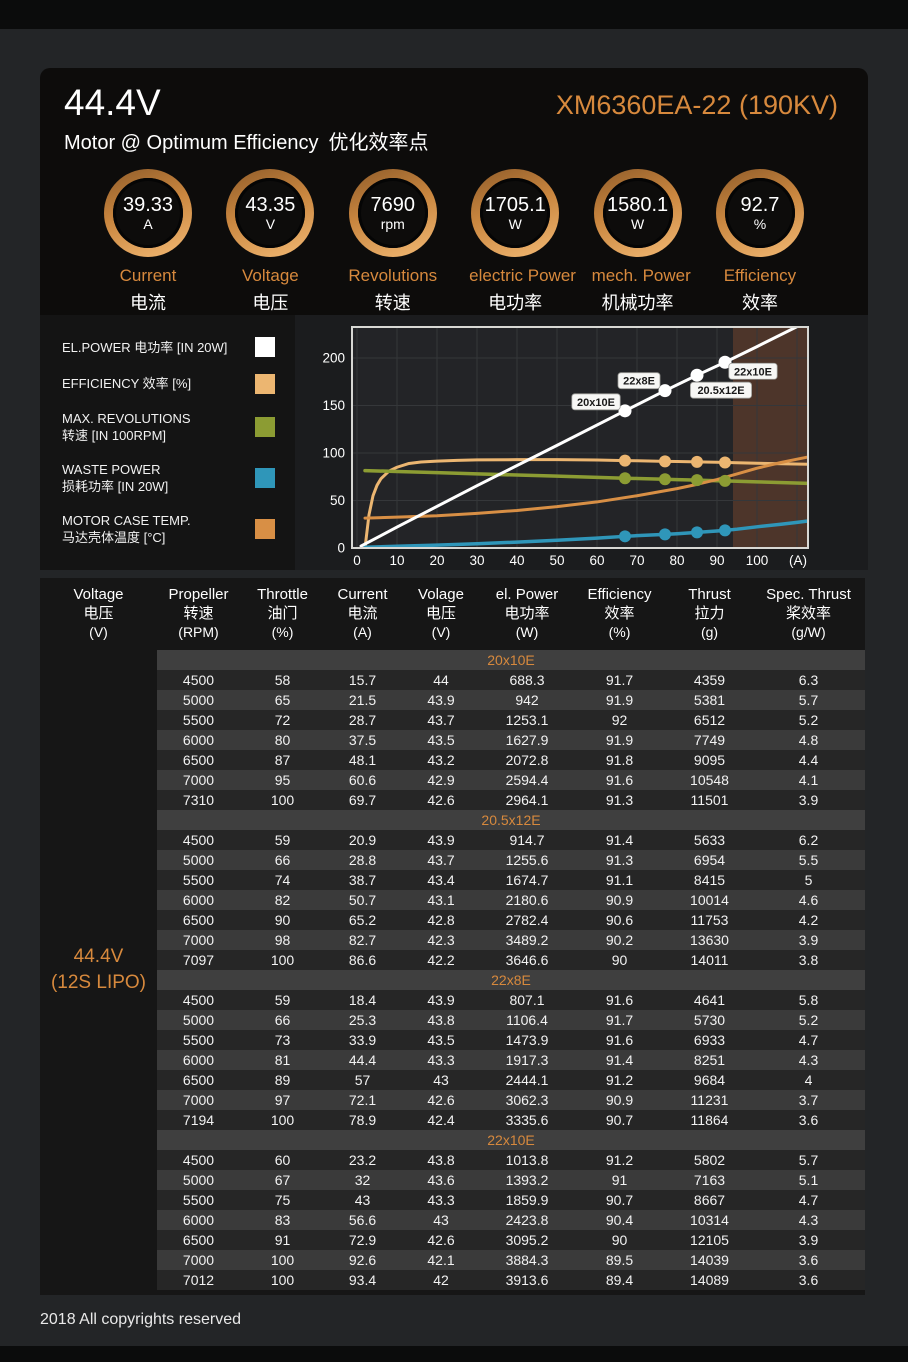 This screenshot has width=908, height=1362. What do you see at coordinates (511, 760) in the screenshot?
I see `table-row: 6500 87 48.1 43.2 2072.8 91.8 9095 4.4` at bounding box center [511, 760].